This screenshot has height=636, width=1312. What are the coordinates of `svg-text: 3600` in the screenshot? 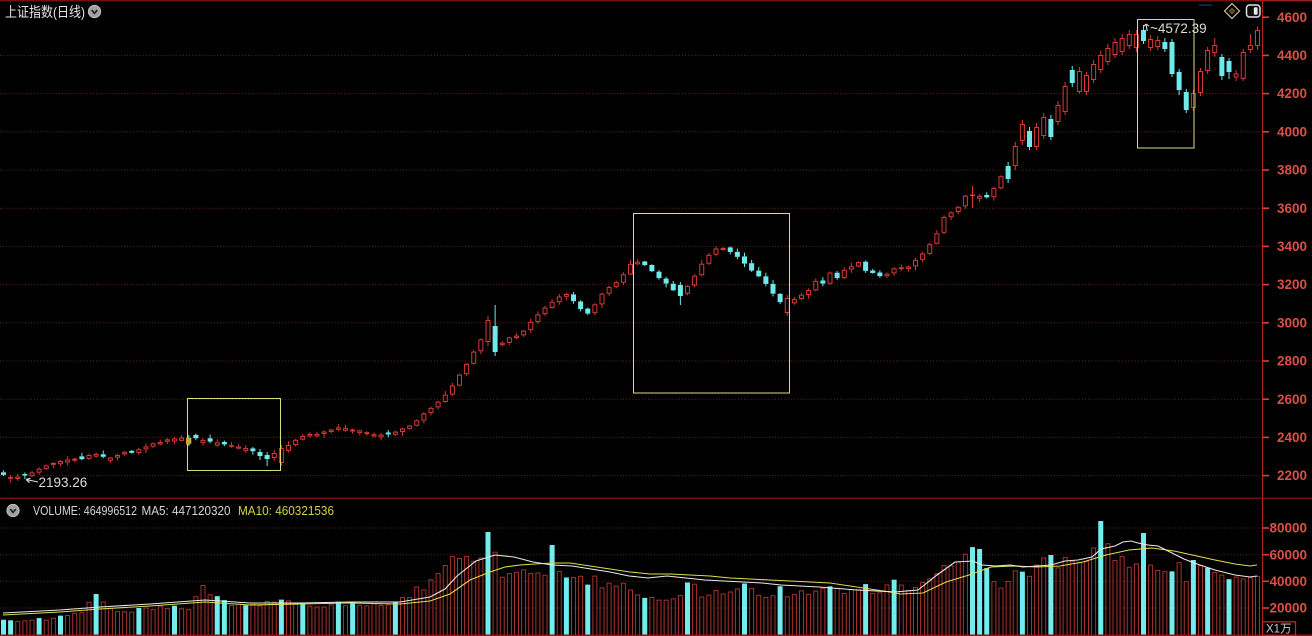 It's located at (1292, 208).